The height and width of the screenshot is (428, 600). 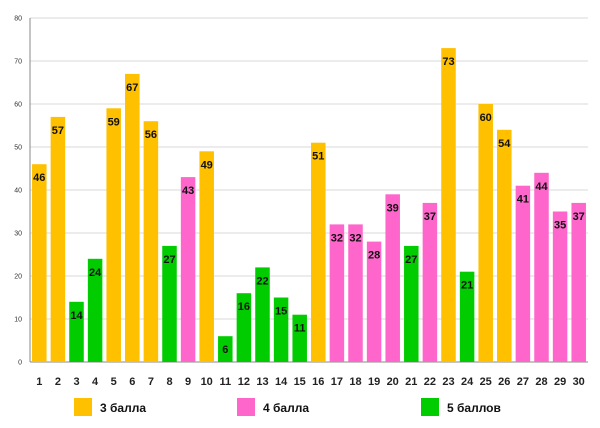 I want to click on data-label: 67, so click(x=132, y=88).